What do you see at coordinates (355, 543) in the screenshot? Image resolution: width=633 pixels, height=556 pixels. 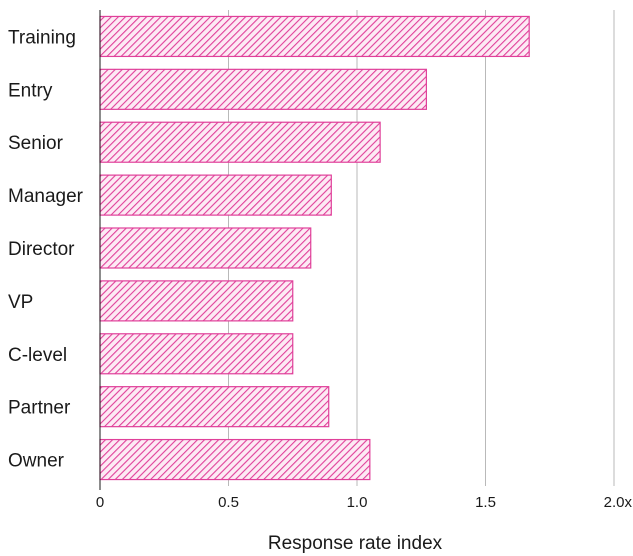 I see `x-axis-title: Response rate index` at bounding box center [355, 543].